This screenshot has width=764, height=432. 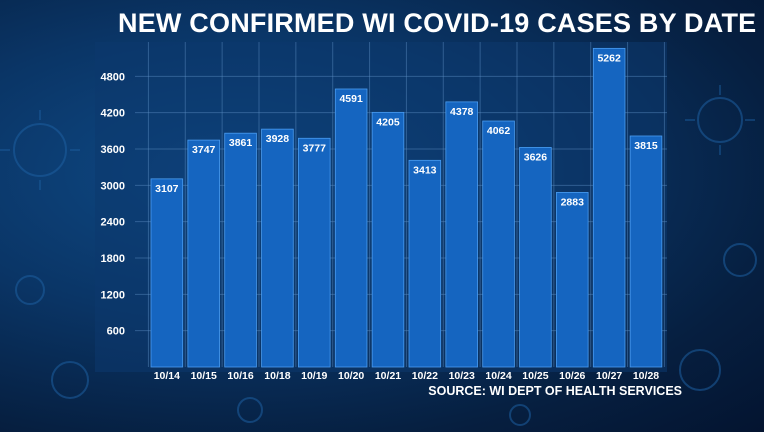 What do you see at coordinates (572, 376) in the screenshot?
I see `x-tick-label: 10/26` at bounding box center [572, 376].